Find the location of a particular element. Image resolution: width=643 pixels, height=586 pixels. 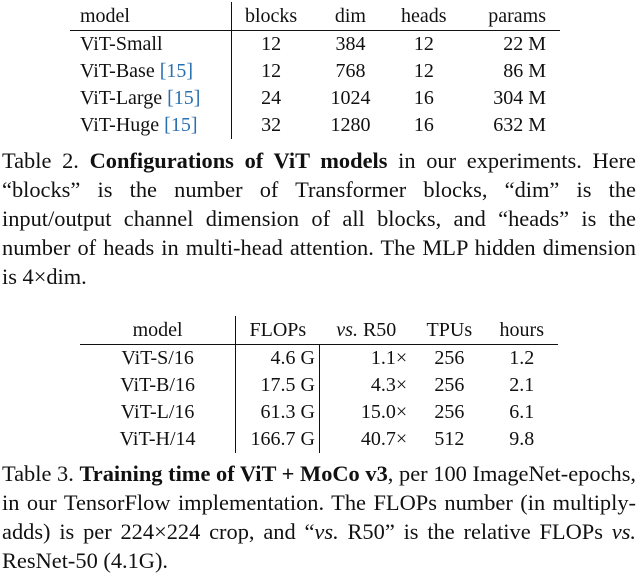

vs-italic: vs. is located at coordinates (347, 329).